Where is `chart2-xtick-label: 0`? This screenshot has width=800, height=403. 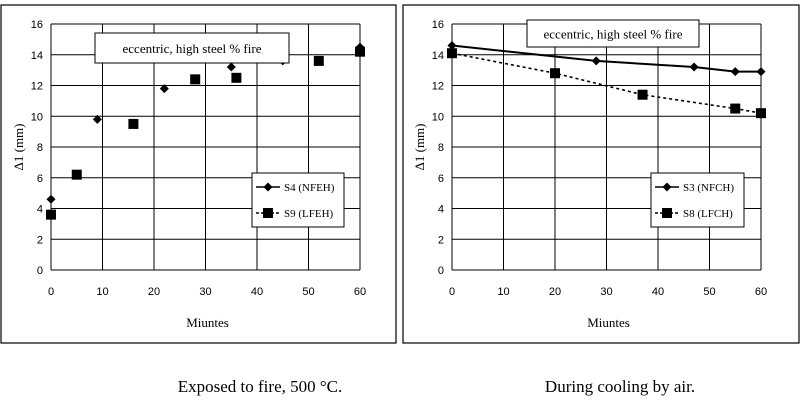 chart2-xtick-label: 0 is located at coordinates (452, 292).